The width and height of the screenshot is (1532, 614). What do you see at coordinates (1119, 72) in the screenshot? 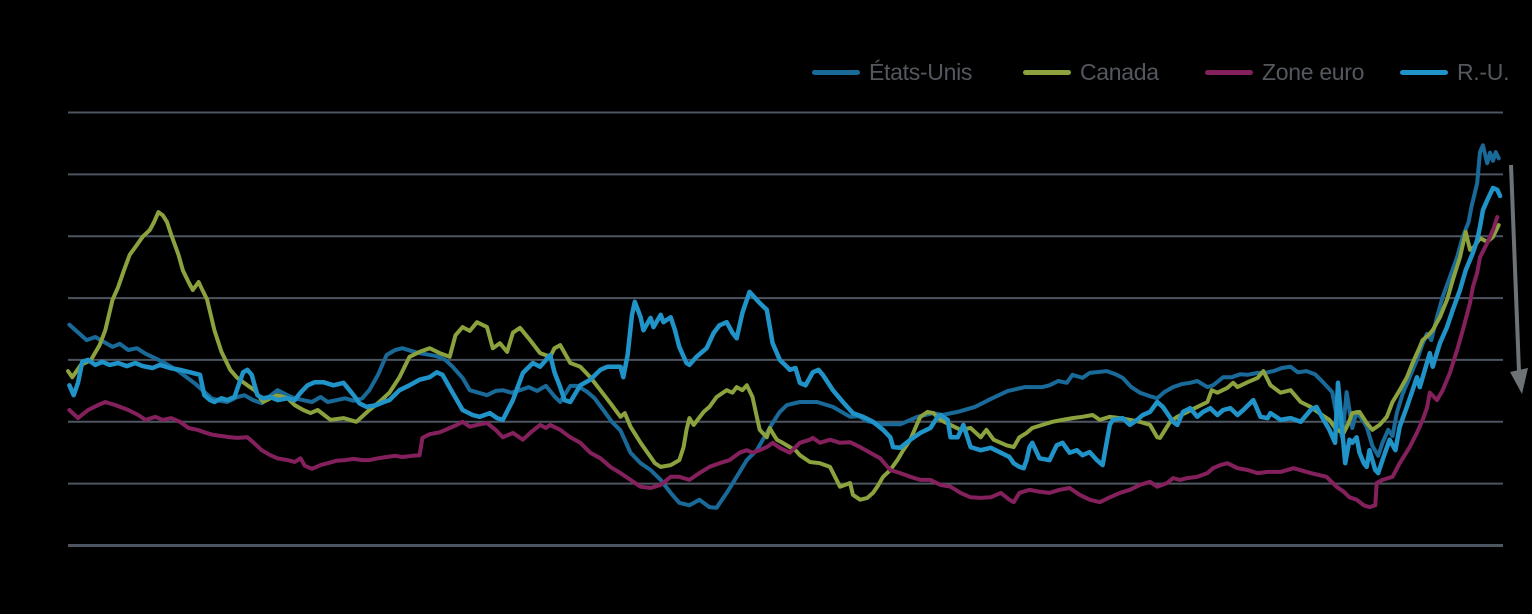
I see `legend-label-canada: Canada` at bounding box center [1119, 72].